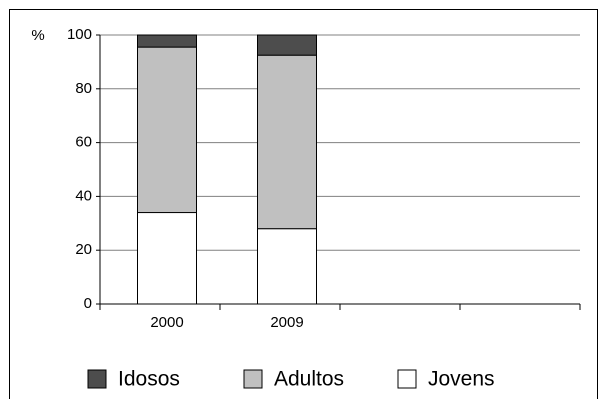 This screenshot has width=603, height=404. What do you see at coordinates (166, 322) in the screenshot?
I see `x-tick-label: 2000` at bounding box center [166, 322].